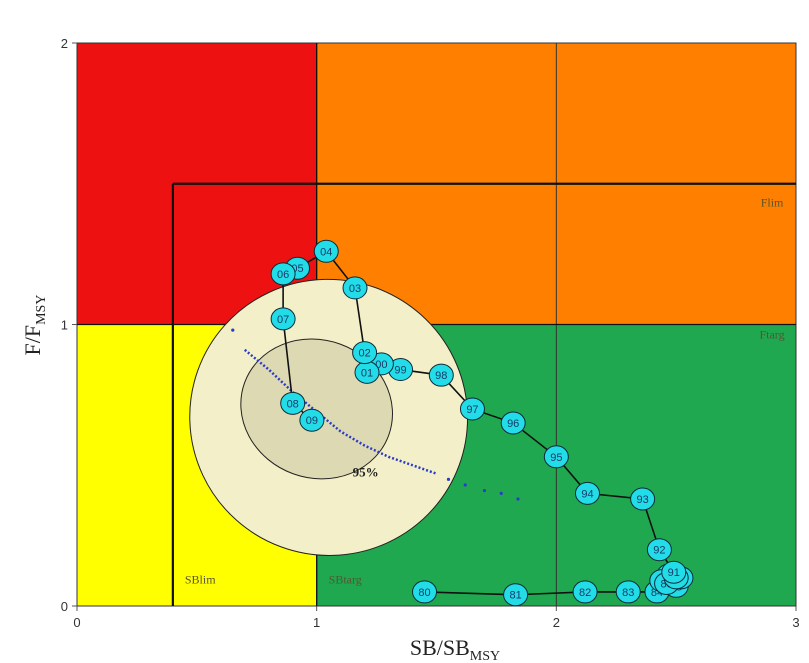  I want to click on year-label: 08, so click(293, 404).